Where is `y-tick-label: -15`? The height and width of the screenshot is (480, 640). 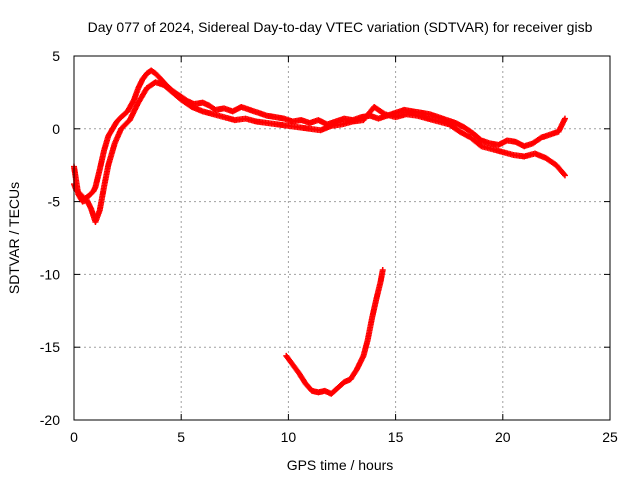
y-tick-label: -15 is located at coordinates (50, 347).